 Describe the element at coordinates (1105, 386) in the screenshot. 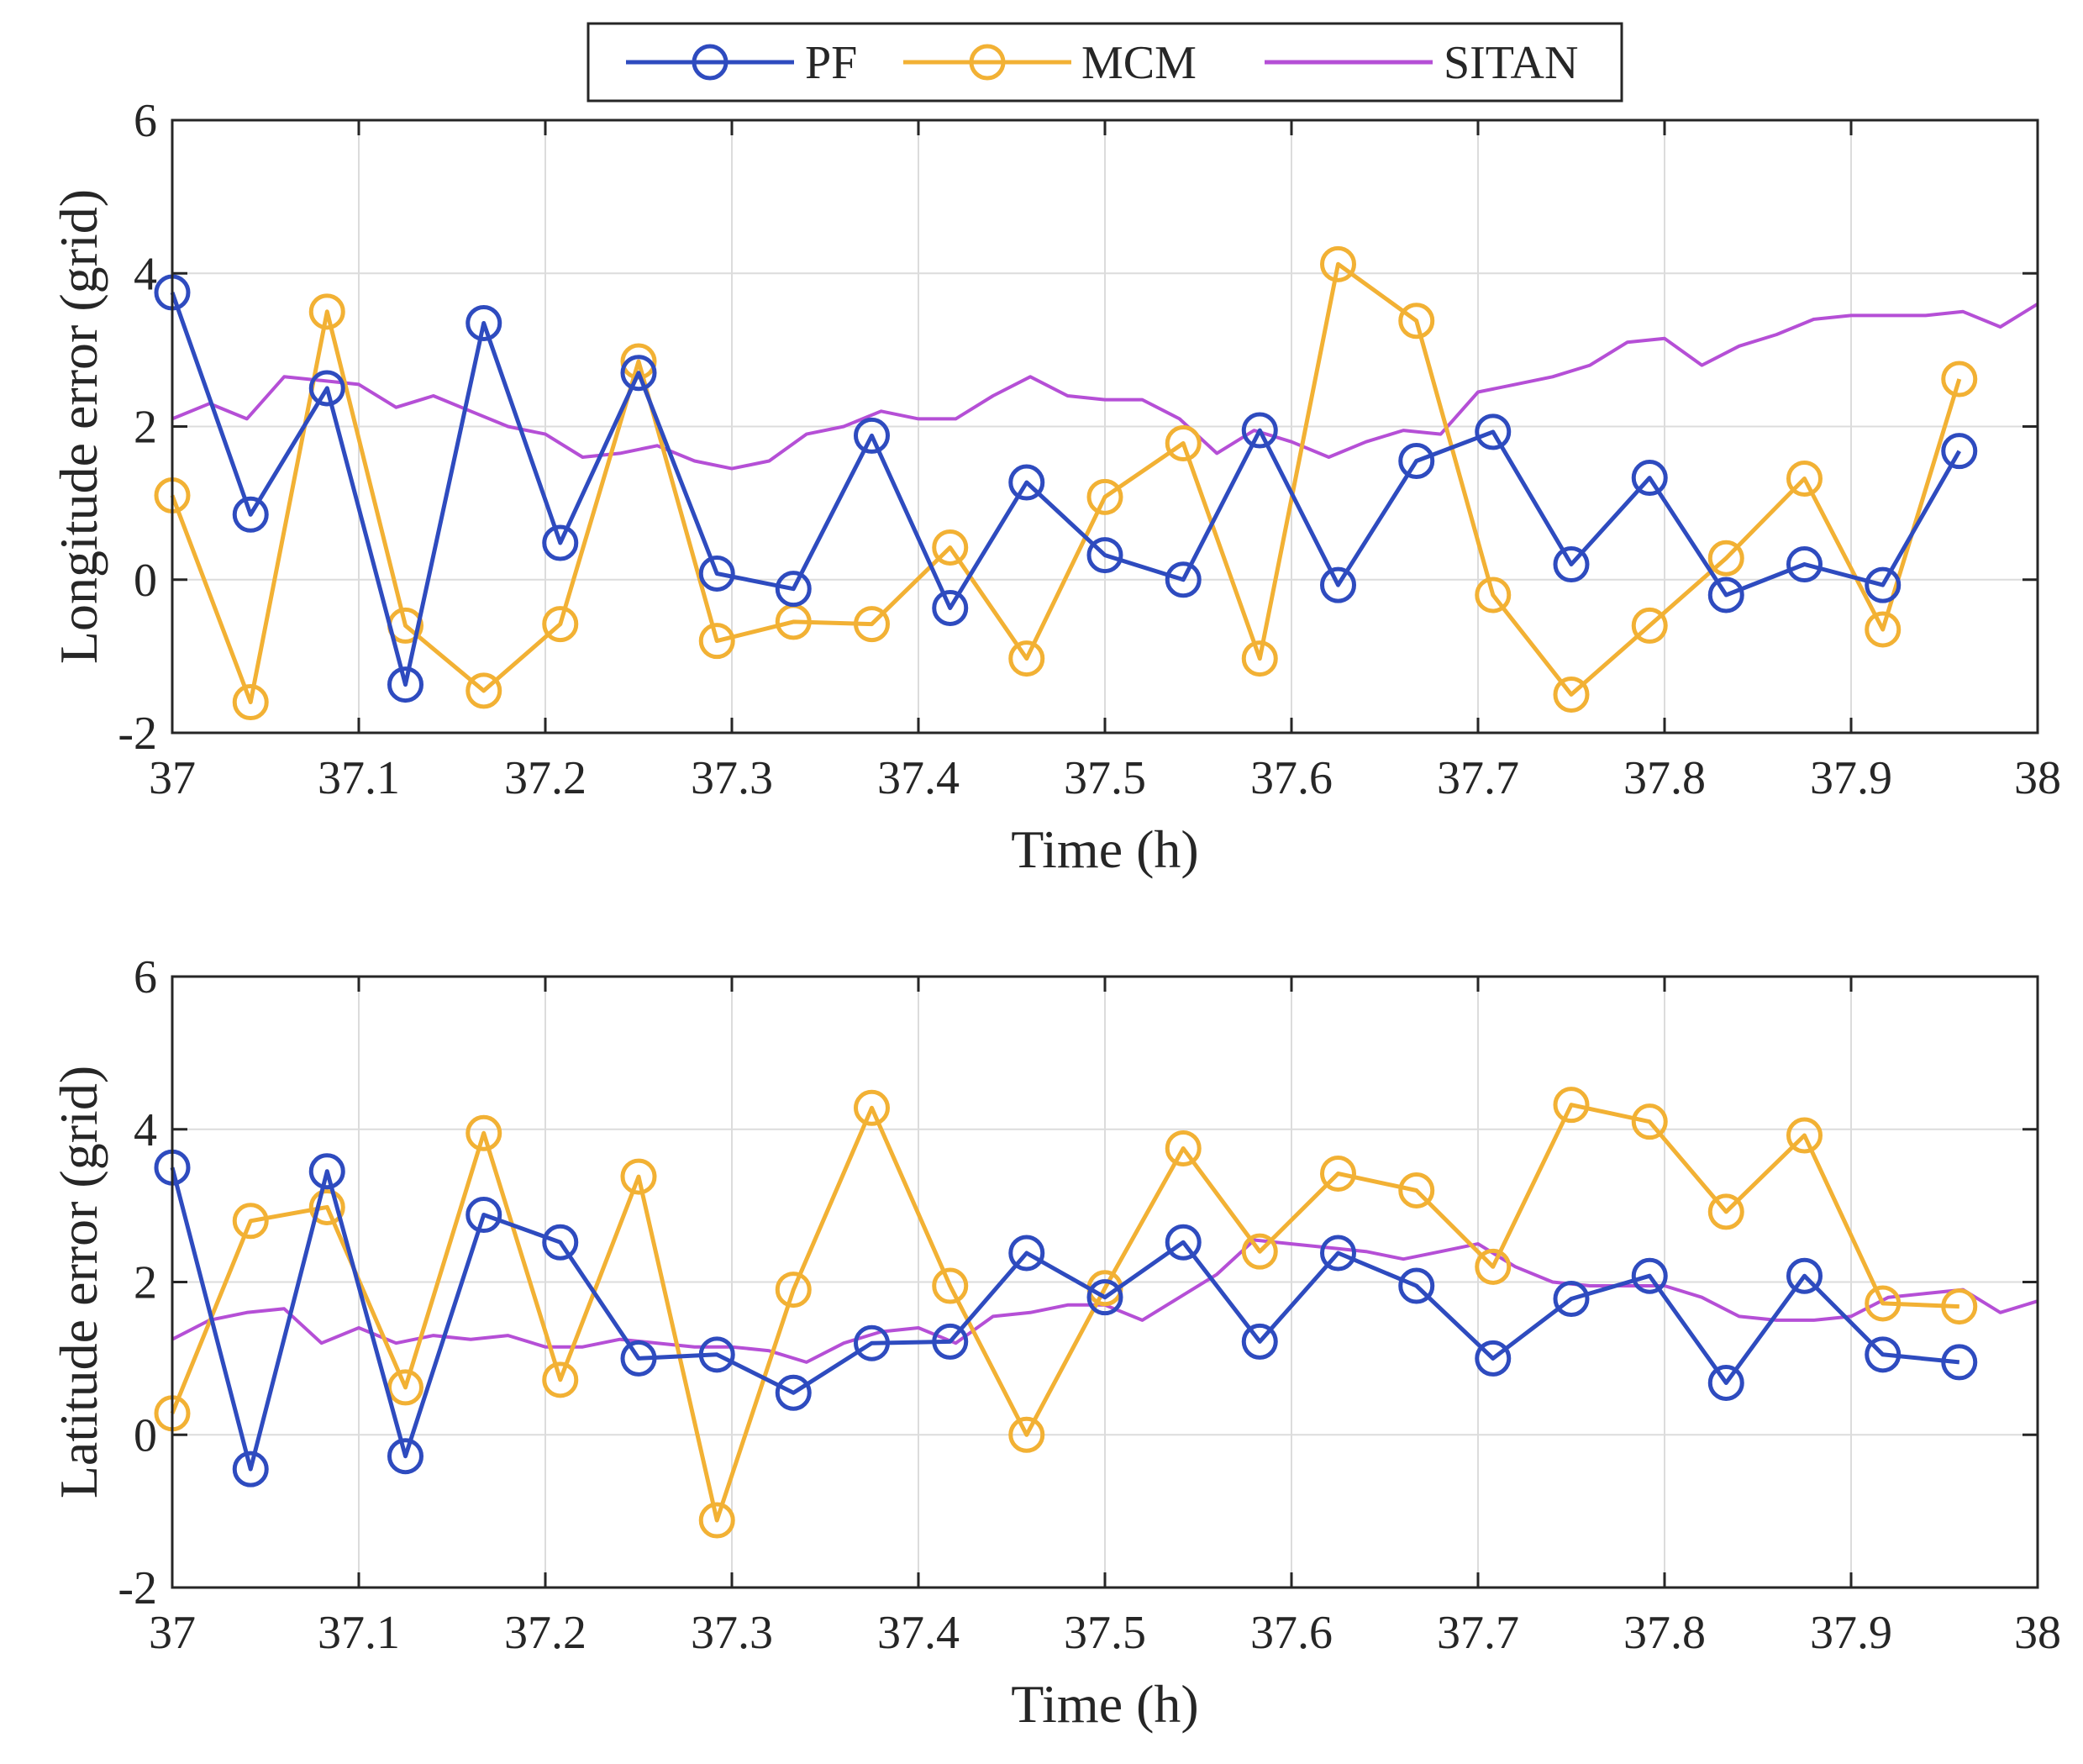

I see `longitude-sitan-line` at that location.